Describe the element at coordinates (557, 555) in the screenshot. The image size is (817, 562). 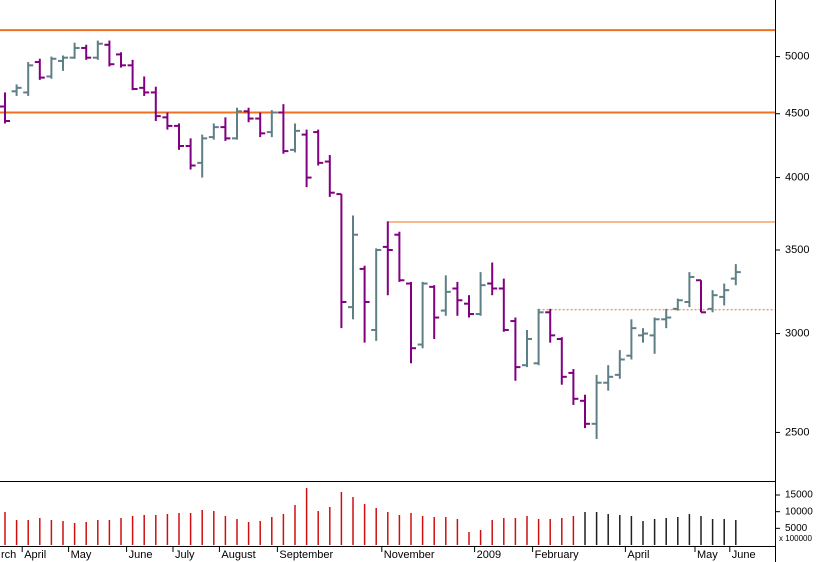
I see `x-tick-label: February` at that location.